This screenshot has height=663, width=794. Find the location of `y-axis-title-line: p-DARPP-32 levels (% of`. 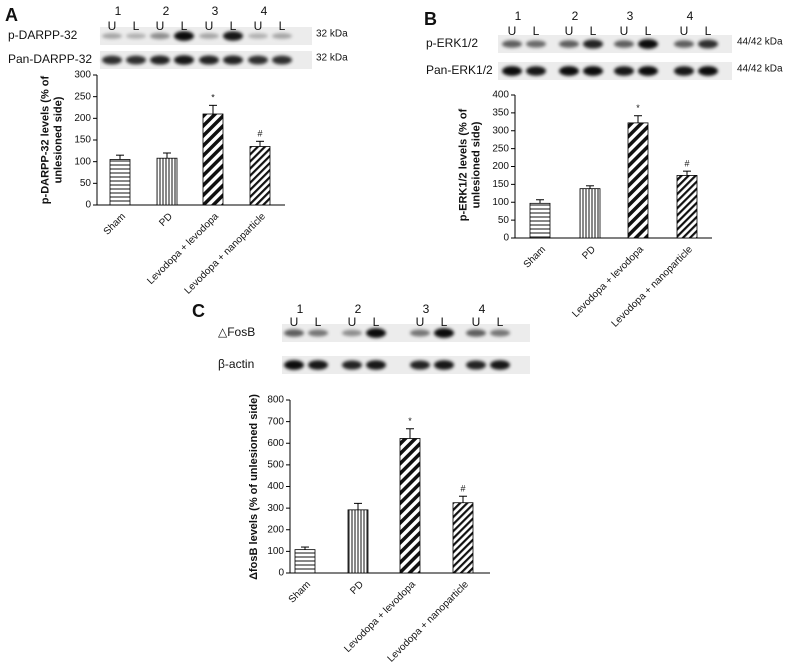

y-axis-title-line: p-DARPP-32 levels (% of is located at coordinates (45, 139).